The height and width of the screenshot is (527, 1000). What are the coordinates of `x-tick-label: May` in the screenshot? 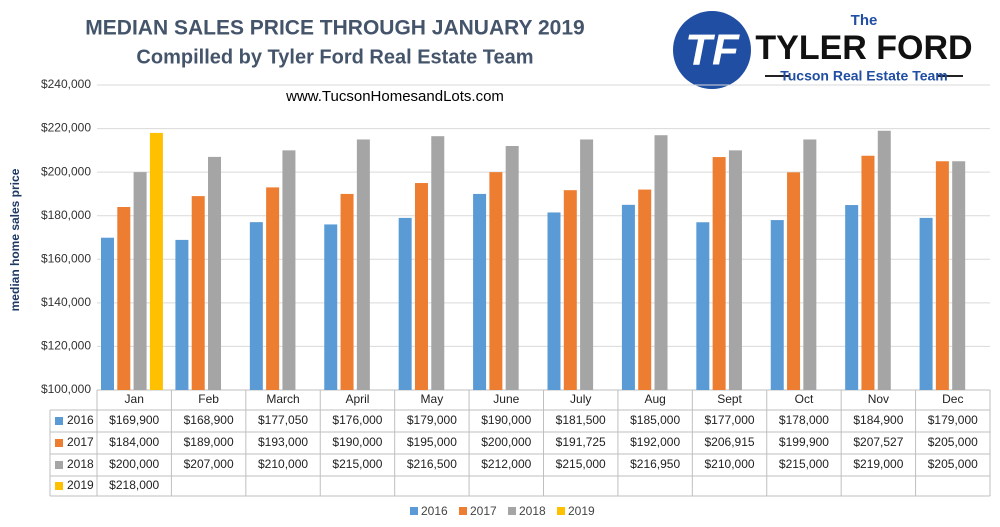 It's located at (432, 399).